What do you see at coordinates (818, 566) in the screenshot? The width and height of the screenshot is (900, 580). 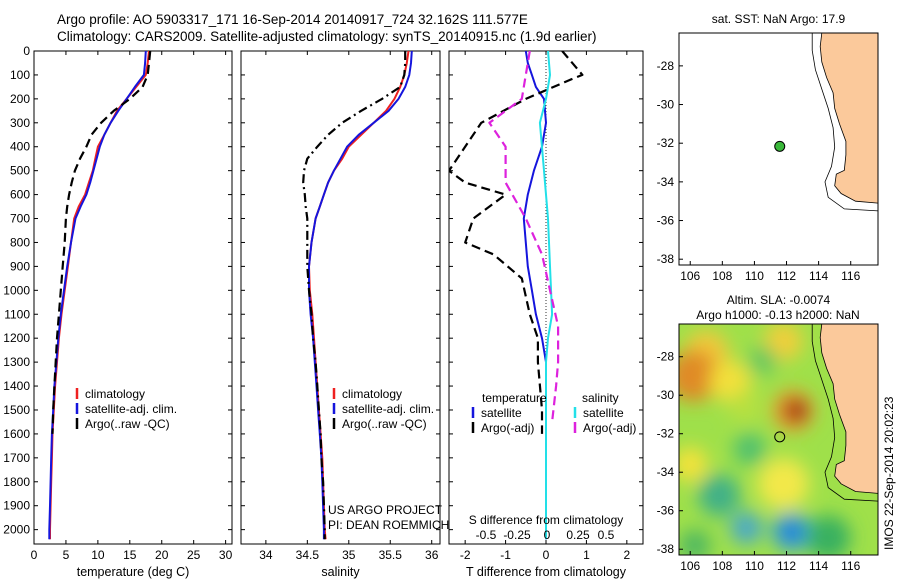 I see `sla_map-lon-tick: 114` at bounding box center [818, 566].